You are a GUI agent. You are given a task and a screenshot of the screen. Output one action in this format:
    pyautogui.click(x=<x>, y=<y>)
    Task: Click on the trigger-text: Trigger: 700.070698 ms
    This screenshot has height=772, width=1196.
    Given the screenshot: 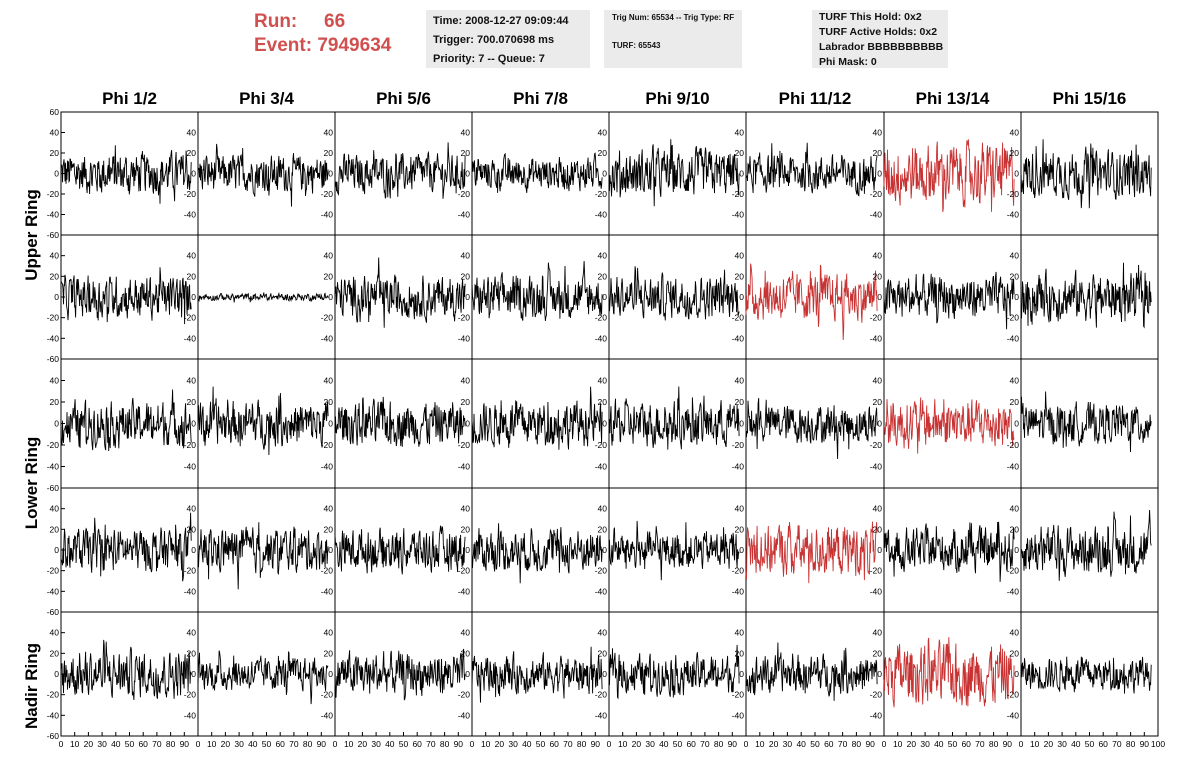 What is the action you would take?
    pyautogui.click(x=494, y=40)
    